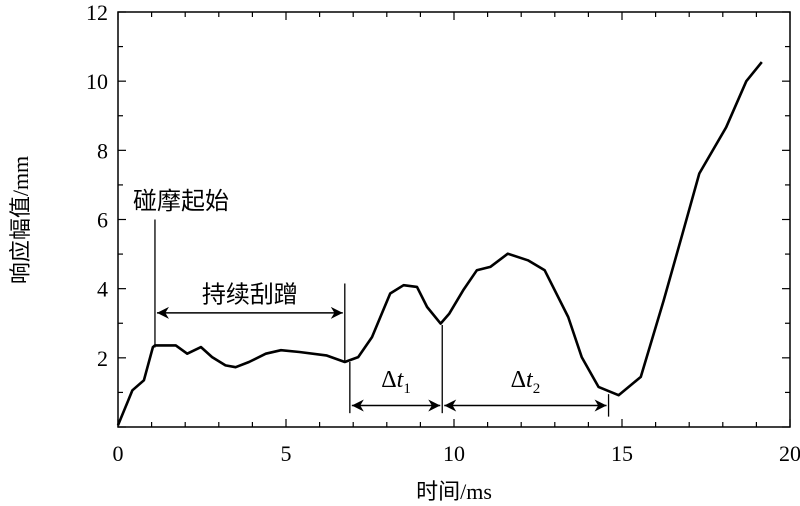  I want to click on y-tick-label: 10, so click(97, 81).